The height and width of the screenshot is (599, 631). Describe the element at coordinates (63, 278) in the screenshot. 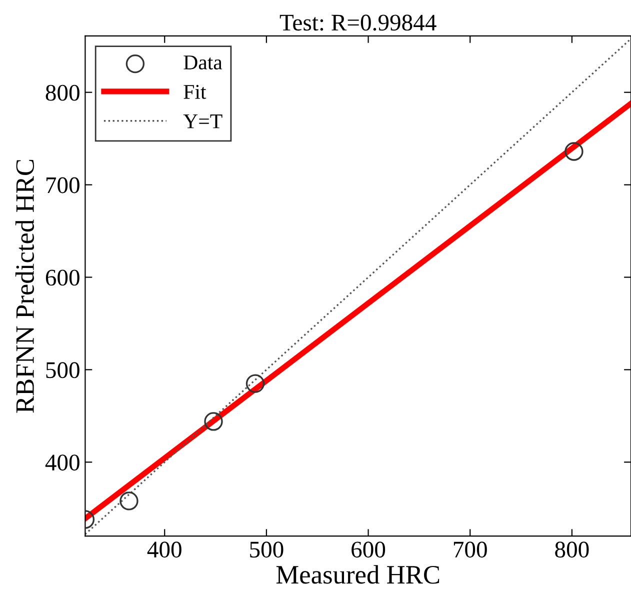

I see `y-tick-label: 600` at that location.